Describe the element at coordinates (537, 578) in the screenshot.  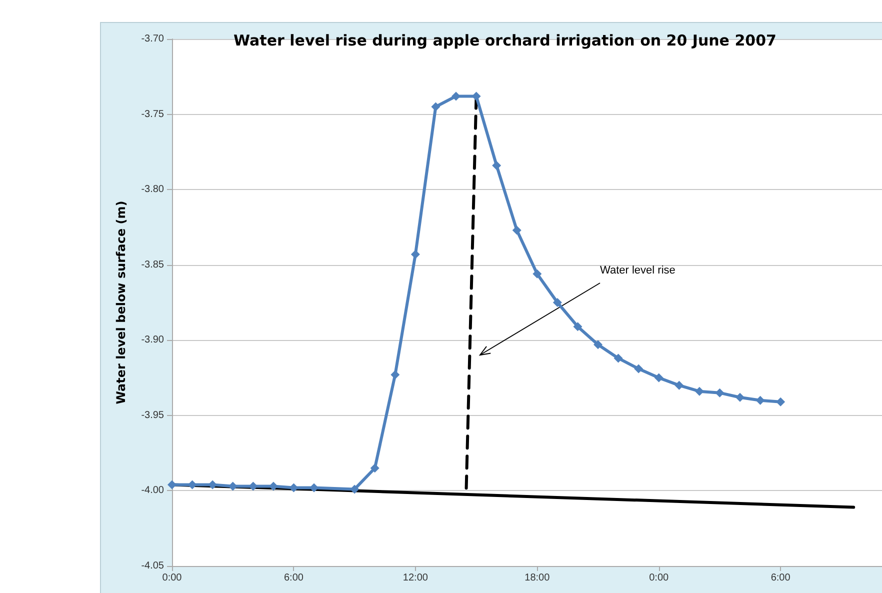
I see `x-tick-label: 18:00` at that location.